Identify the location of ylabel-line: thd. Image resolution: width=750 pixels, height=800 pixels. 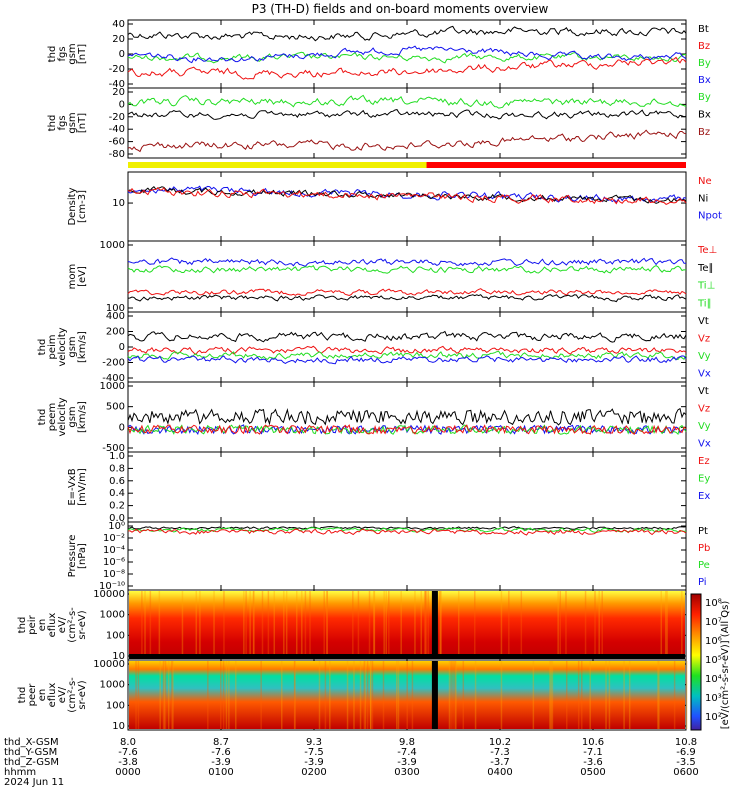
(22, 695).